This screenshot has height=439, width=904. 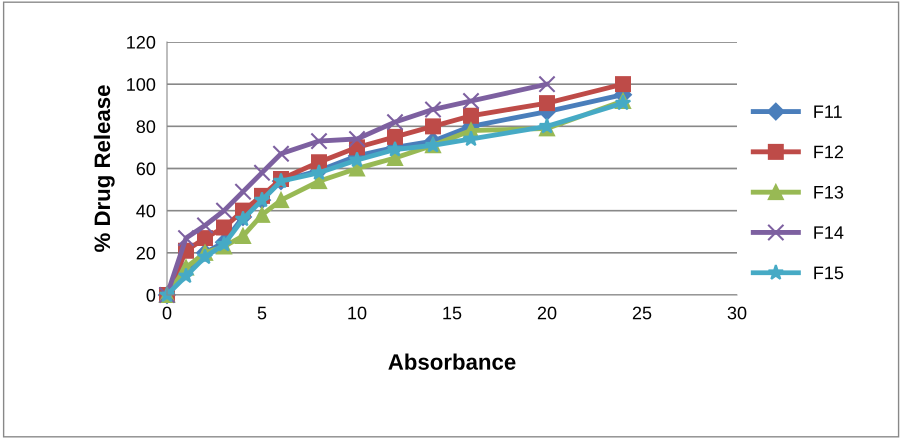 I want to click on x-tick-label: 15, so click(x=452, y=313).